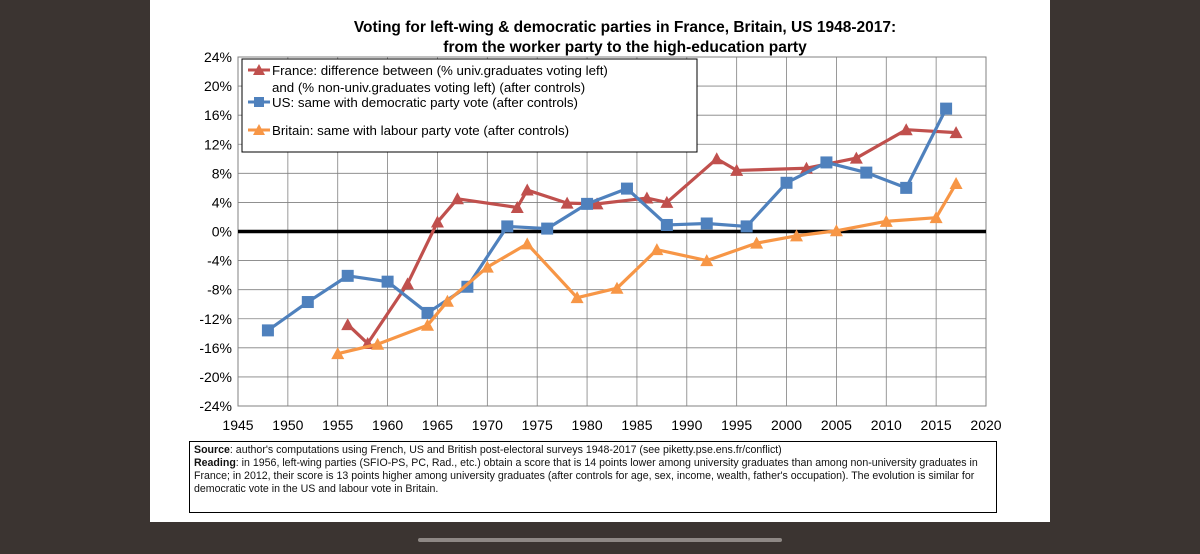  What do you see at coordinates (218, 57) in the screenshot?
I see `y-tick-label: 24%` at bounding box center [218, 57].